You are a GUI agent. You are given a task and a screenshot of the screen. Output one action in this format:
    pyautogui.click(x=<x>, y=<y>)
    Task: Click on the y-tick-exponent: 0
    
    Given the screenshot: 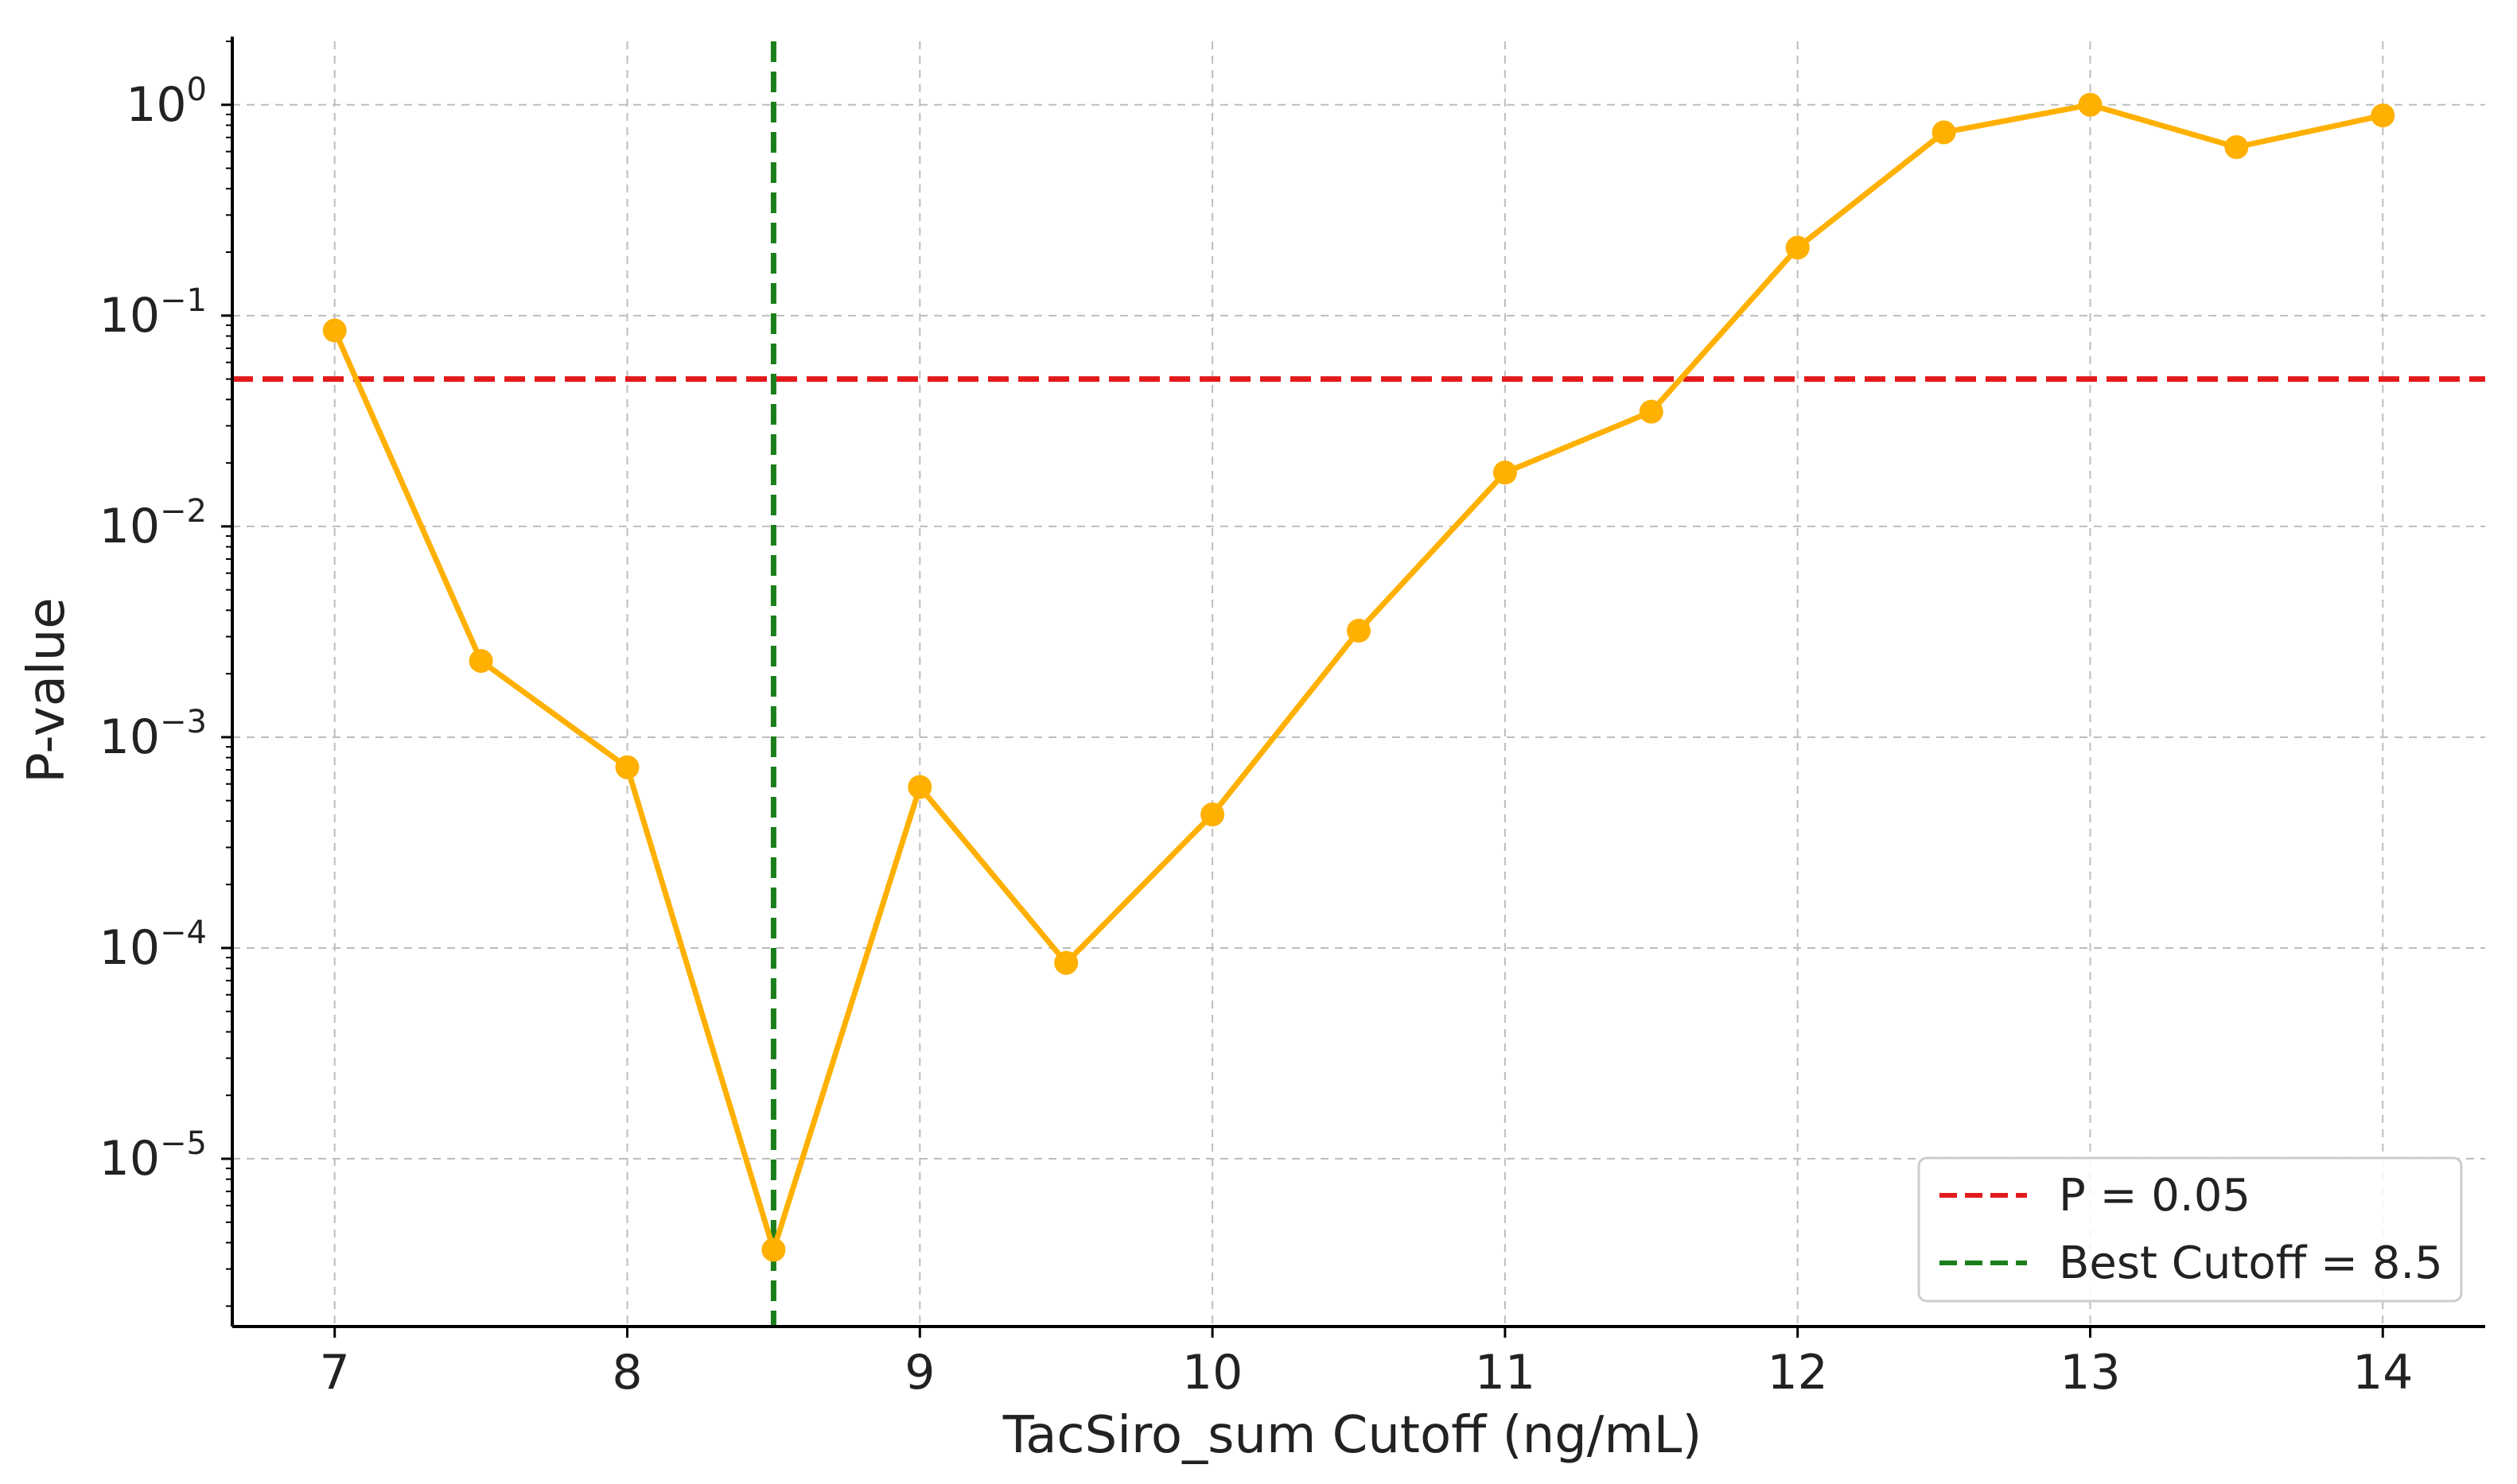 What is the action you would take?
    pyautogui.click(x=197, y=90)
    